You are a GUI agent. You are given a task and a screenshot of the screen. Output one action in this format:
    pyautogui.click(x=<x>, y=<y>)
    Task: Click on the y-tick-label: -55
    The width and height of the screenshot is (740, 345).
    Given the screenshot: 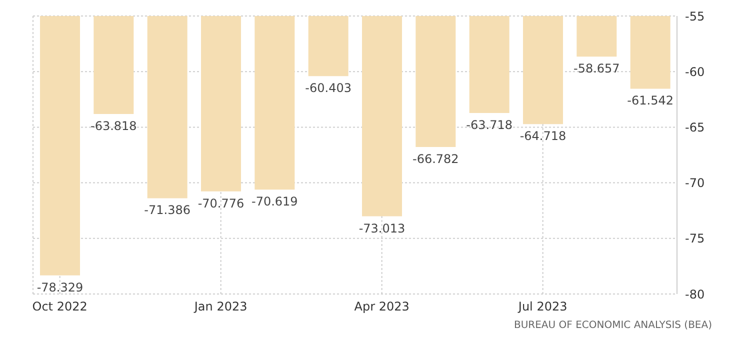 What is the action you would take?
    pyautogui.click(x=695, y=16)
    